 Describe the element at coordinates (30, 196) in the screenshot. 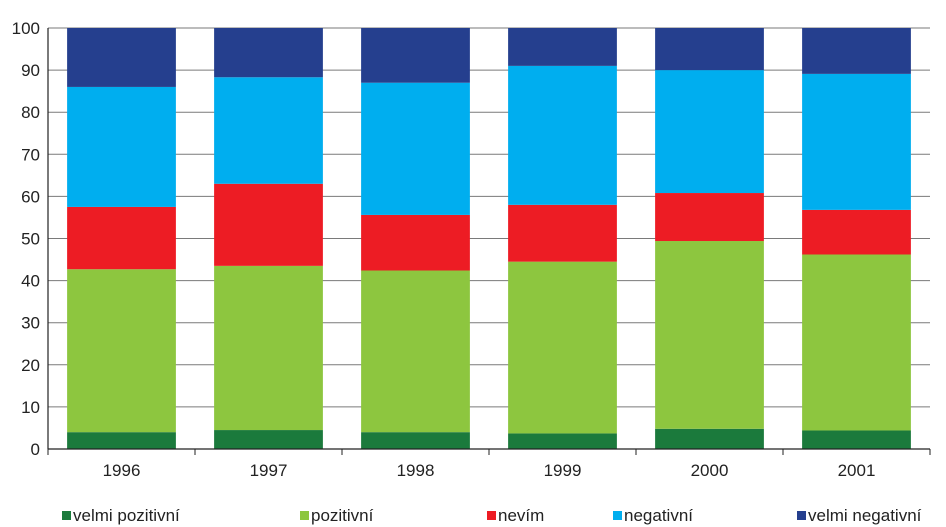

I see `y-tick-label: 60` at that location.